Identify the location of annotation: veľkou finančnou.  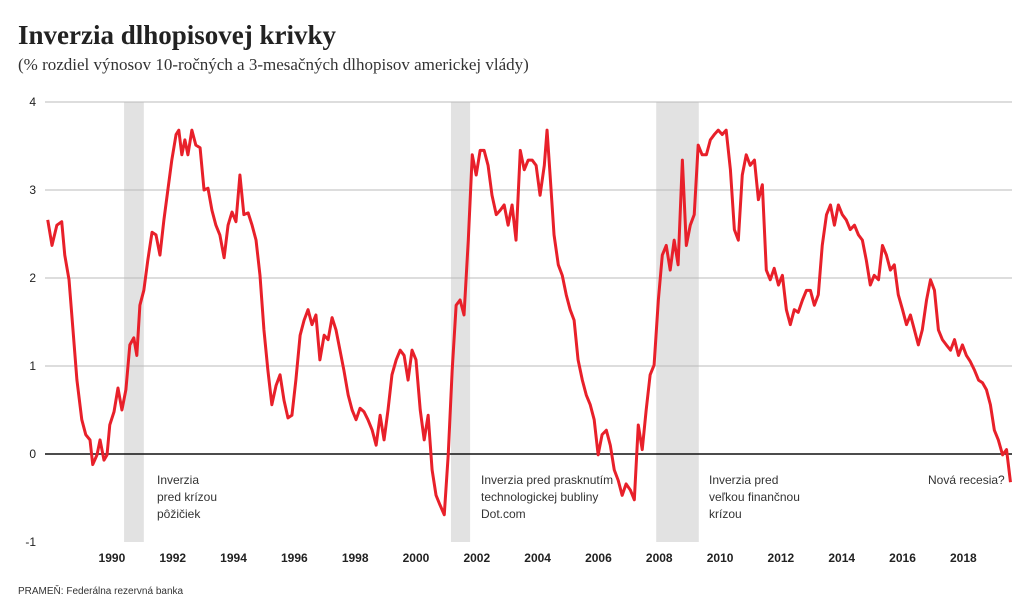
(754, 497).